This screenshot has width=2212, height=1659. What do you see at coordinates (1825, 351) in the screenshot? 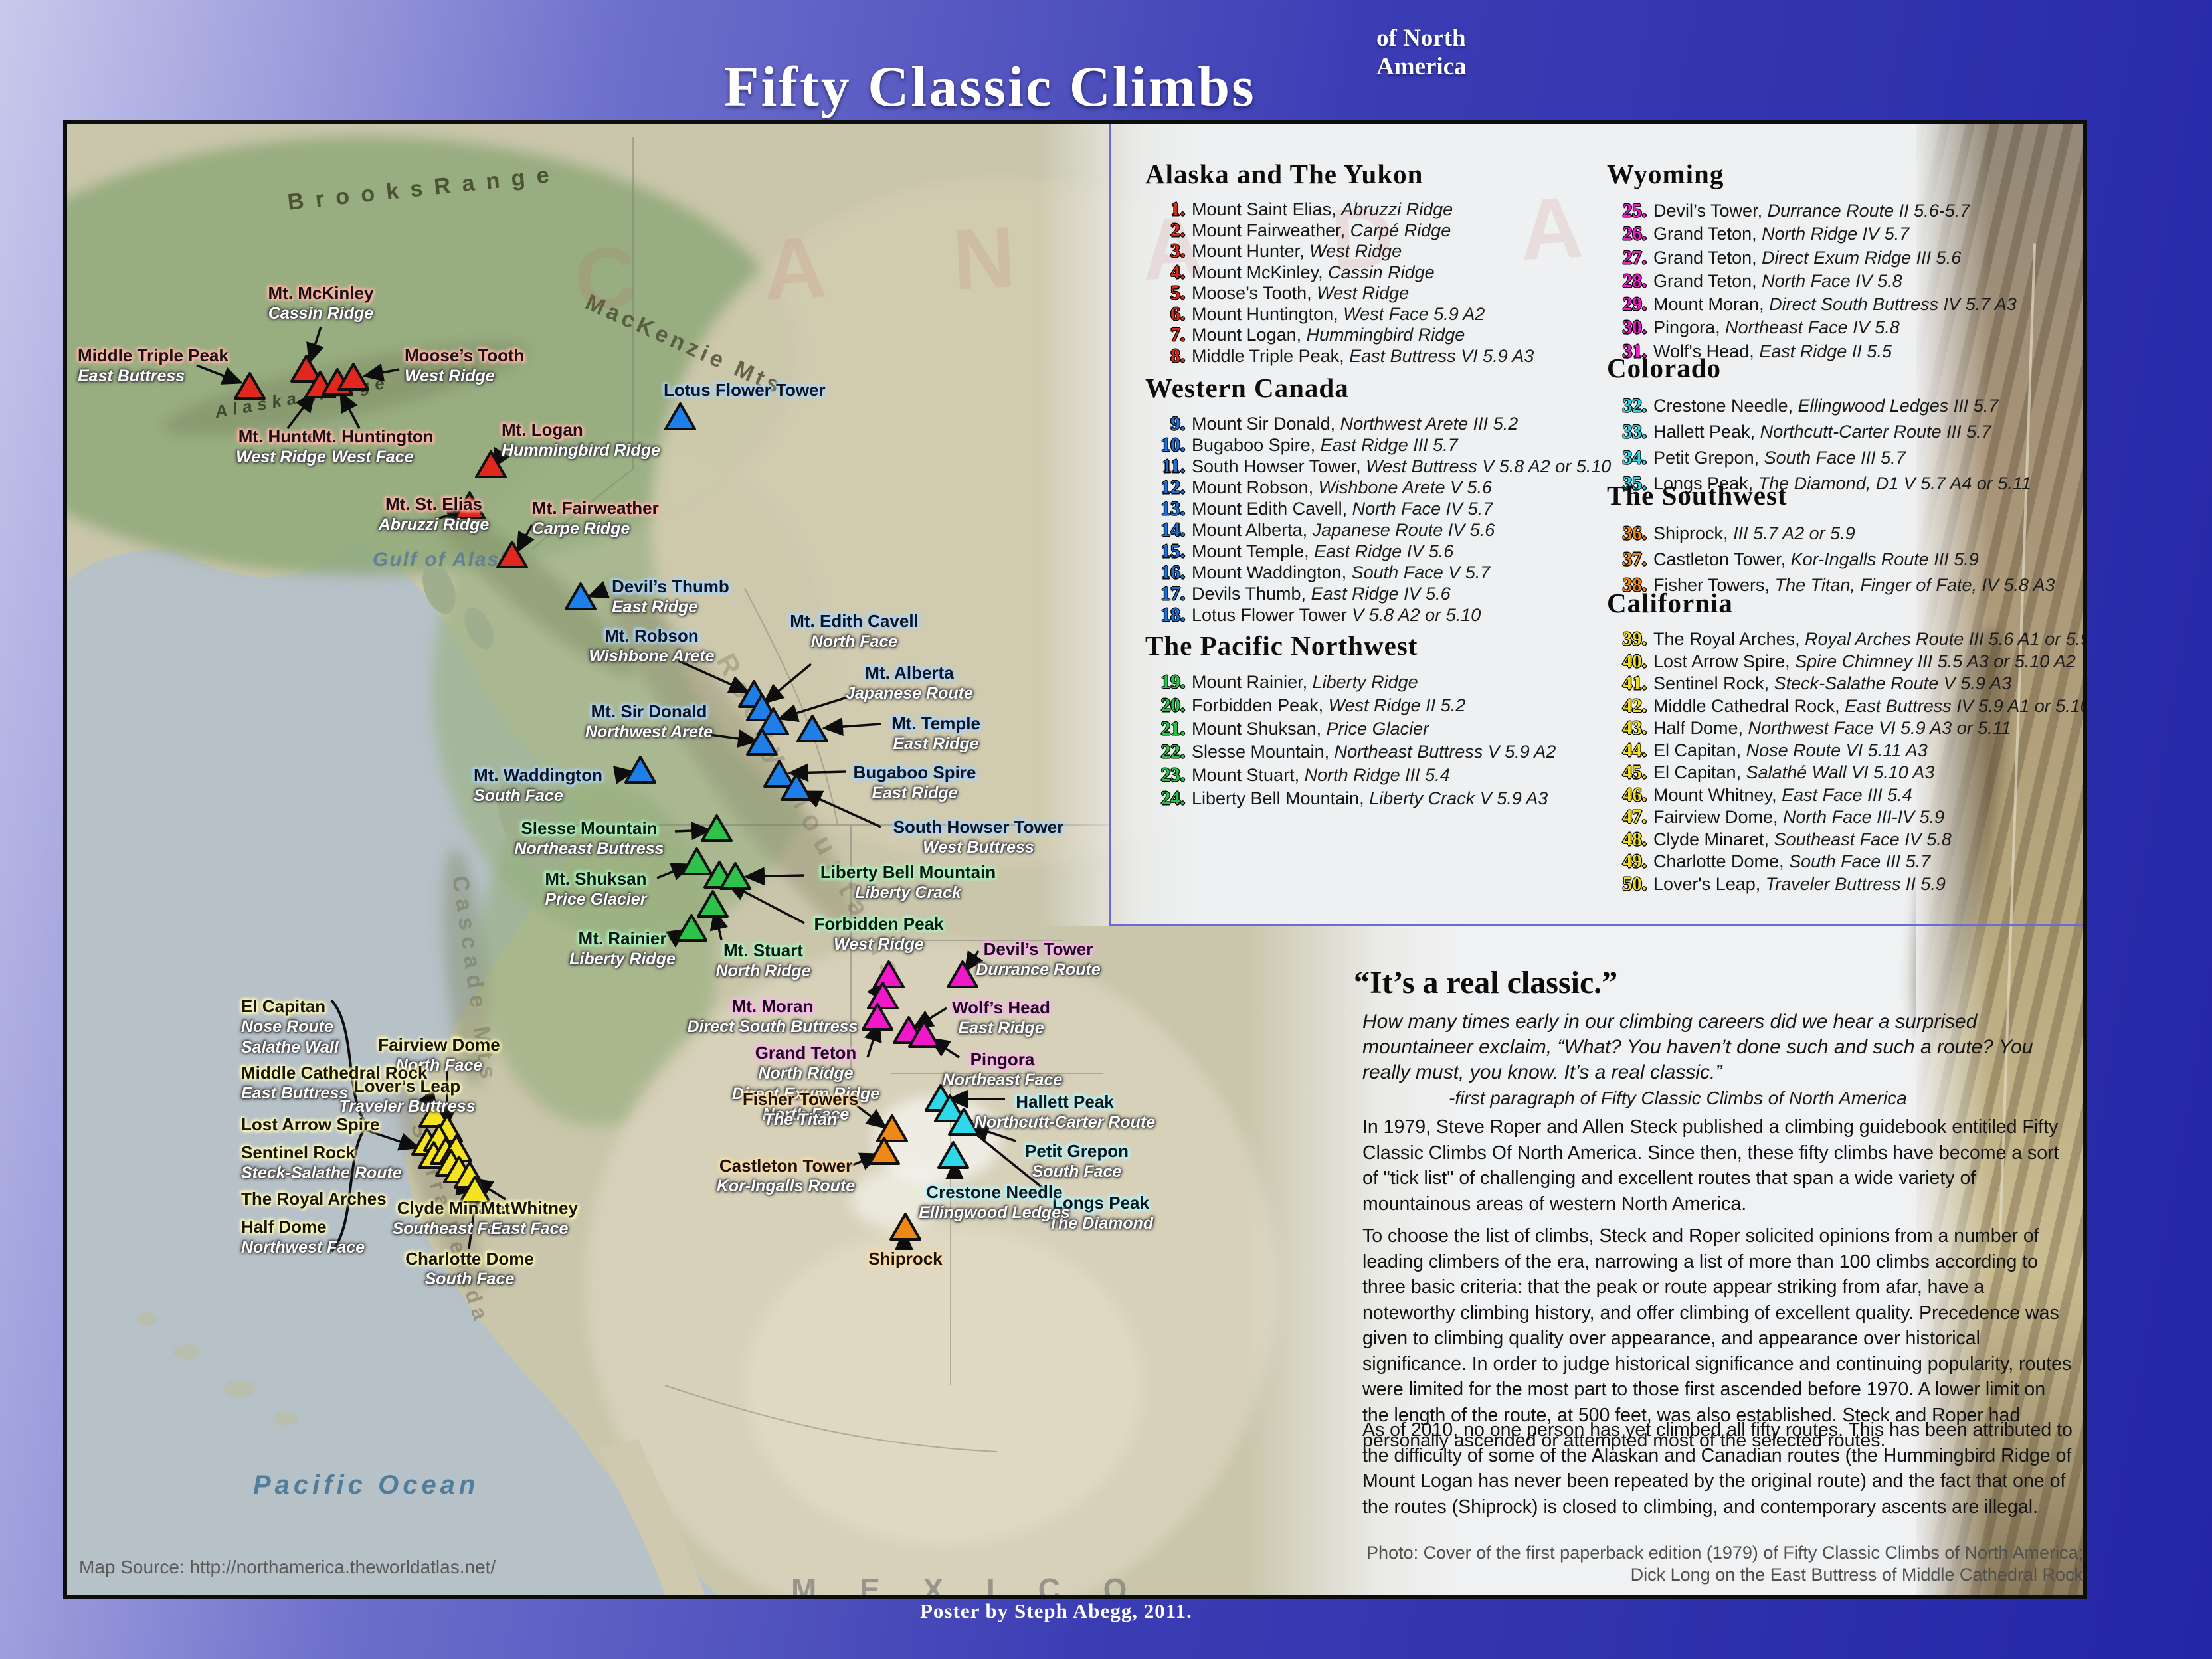
I see `item-route: East Ridge II 5.5` at bounding box center [1825, 351].